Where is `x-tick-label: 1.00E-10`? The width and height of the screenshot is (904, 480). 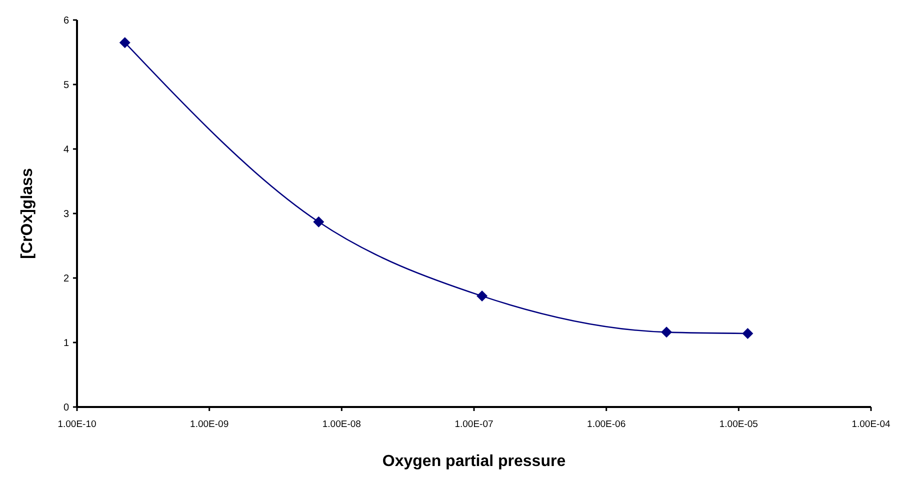 x-tick-label: 1.00E-10 is located at coordinates (77, 424).